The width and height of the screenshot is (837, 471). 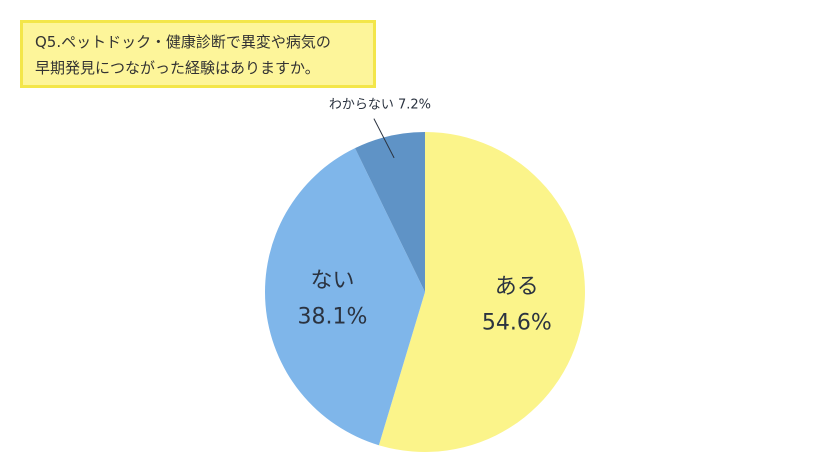 I want to click on question-title-line-2: 早期発見につながった経験はありますか。, so click(x=177, y=68).